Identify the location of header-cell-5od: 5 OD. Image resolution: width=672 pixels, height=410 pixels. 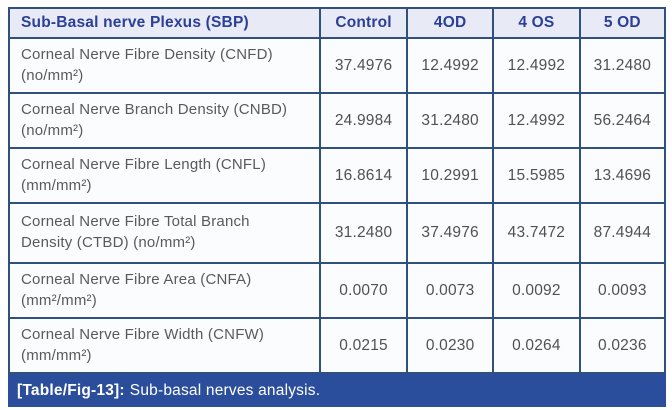
(622, 23).